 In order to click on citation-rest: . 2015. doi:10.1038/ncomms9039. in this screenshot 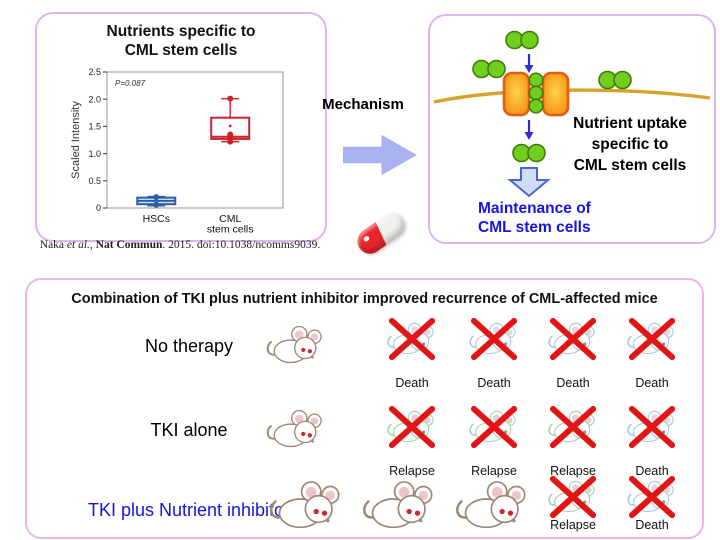, I will do `click(241, 245)`.